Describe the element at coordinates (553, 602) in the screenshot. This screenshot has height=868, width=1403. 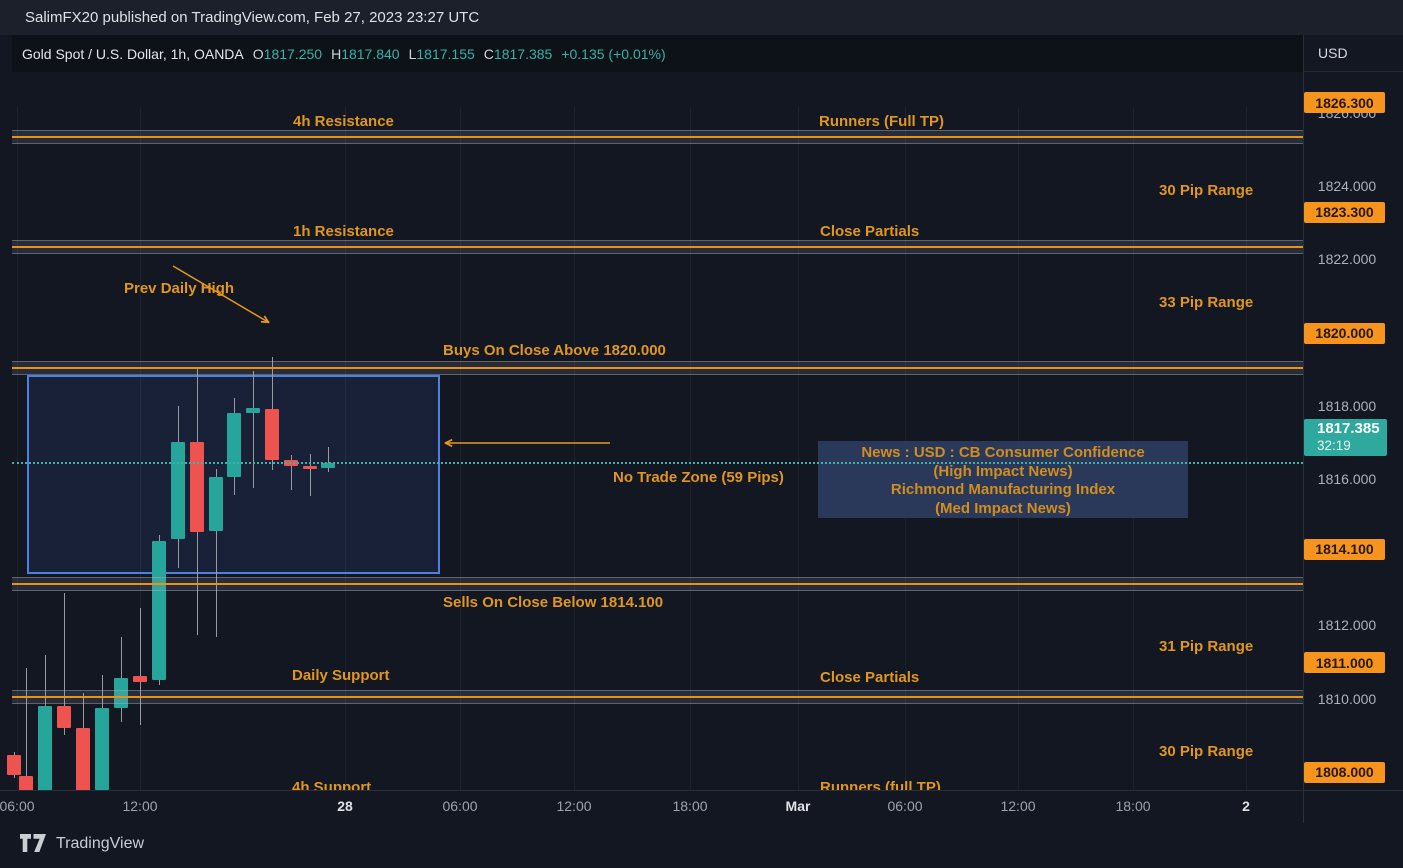
I see `chart-annotation: Sells On Close Below 1814.100` at that location.